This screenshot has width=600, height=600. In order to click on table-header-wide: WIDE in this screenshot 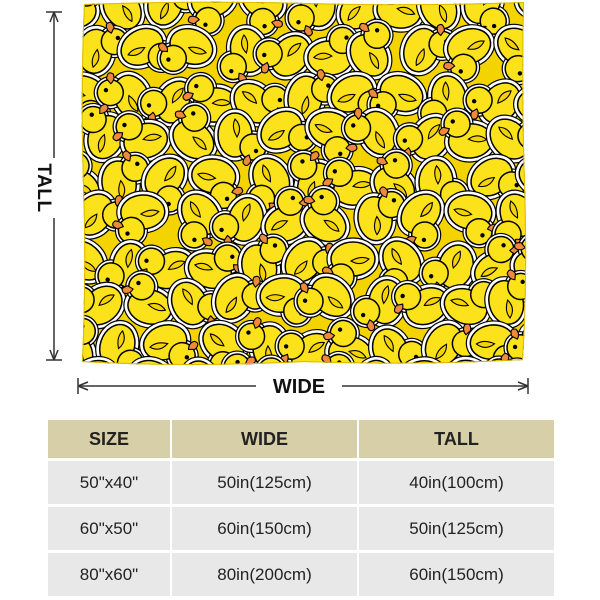, I will do `click(265, 439)`.